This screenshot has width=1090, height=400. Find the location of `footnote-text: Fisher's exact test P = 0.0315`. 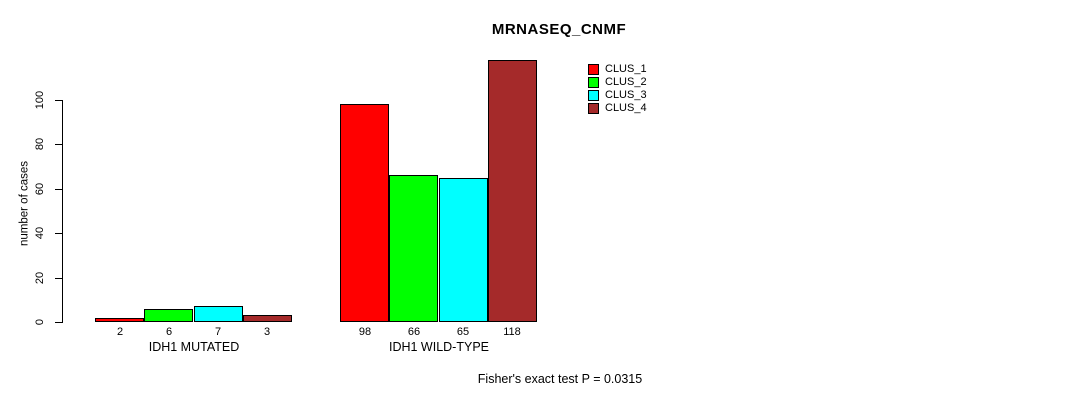

footnote-text: Fisher's exact test P = 0.0315 is located at coordinates (560, 379).